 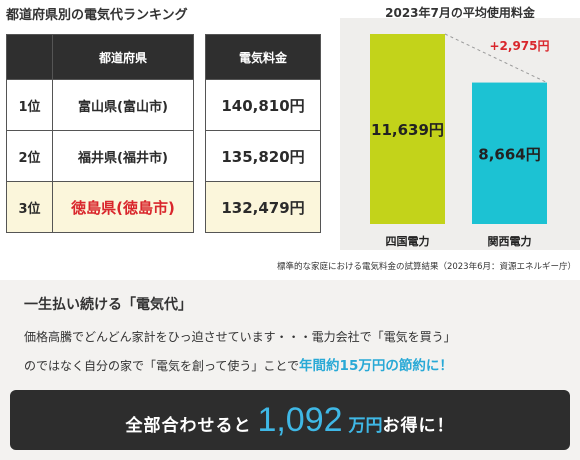 What do you see at coordinates (97, 15) in the screenshot?
I see `ranking-title: 都道府県別の電気代ランキング` at bounding box center [97, 15].